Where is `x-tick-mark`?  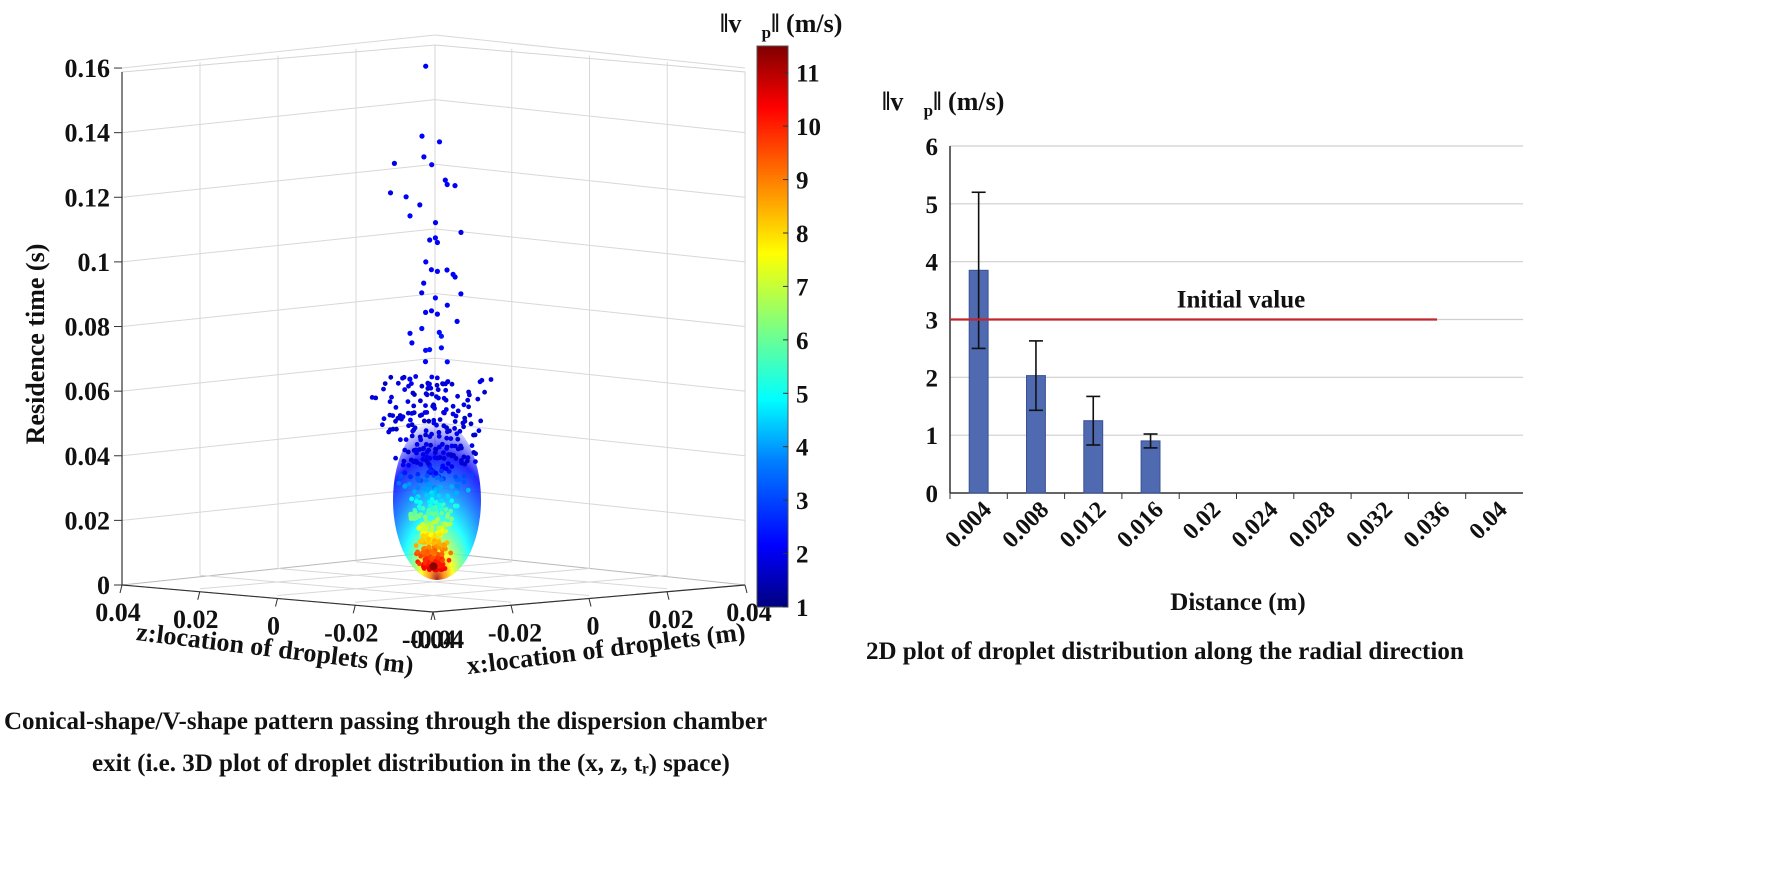 x-tick-mark is located at coordinates (512, 609).